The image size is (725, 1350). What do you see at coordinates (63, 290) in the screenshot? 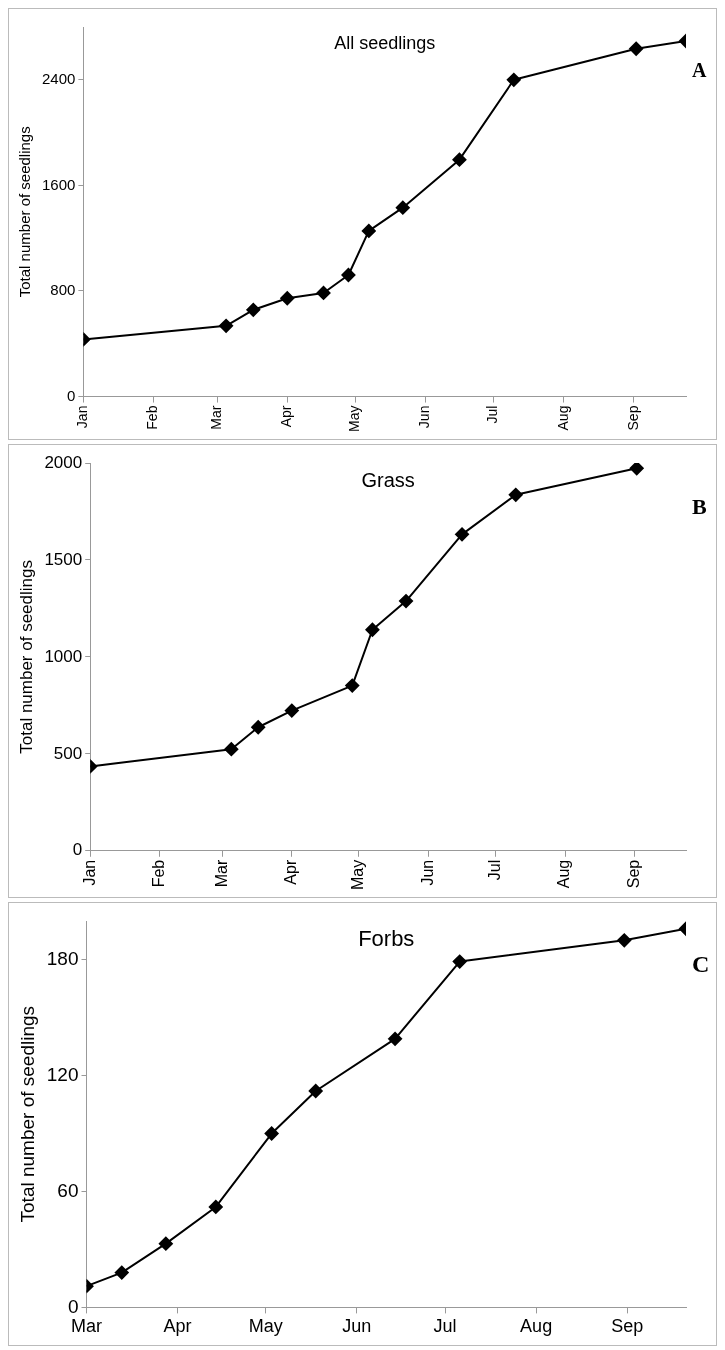
I see `y-tick-label: 800` at bounding box center [63, 290].